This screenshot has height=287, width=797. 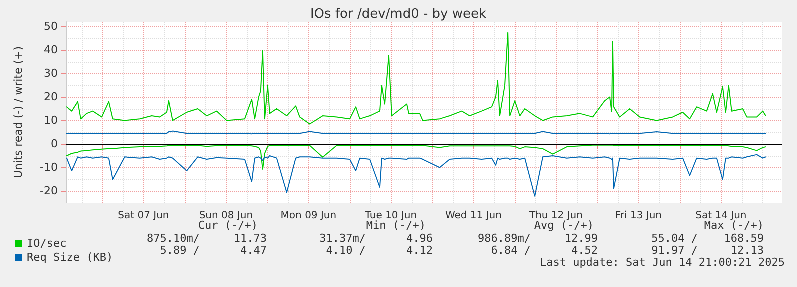 What do you see at coordinates (398, 14) in the screenshot?
I see `chart-title: IOs for /dev/md0 - by week` at bounding box center [398, 14].